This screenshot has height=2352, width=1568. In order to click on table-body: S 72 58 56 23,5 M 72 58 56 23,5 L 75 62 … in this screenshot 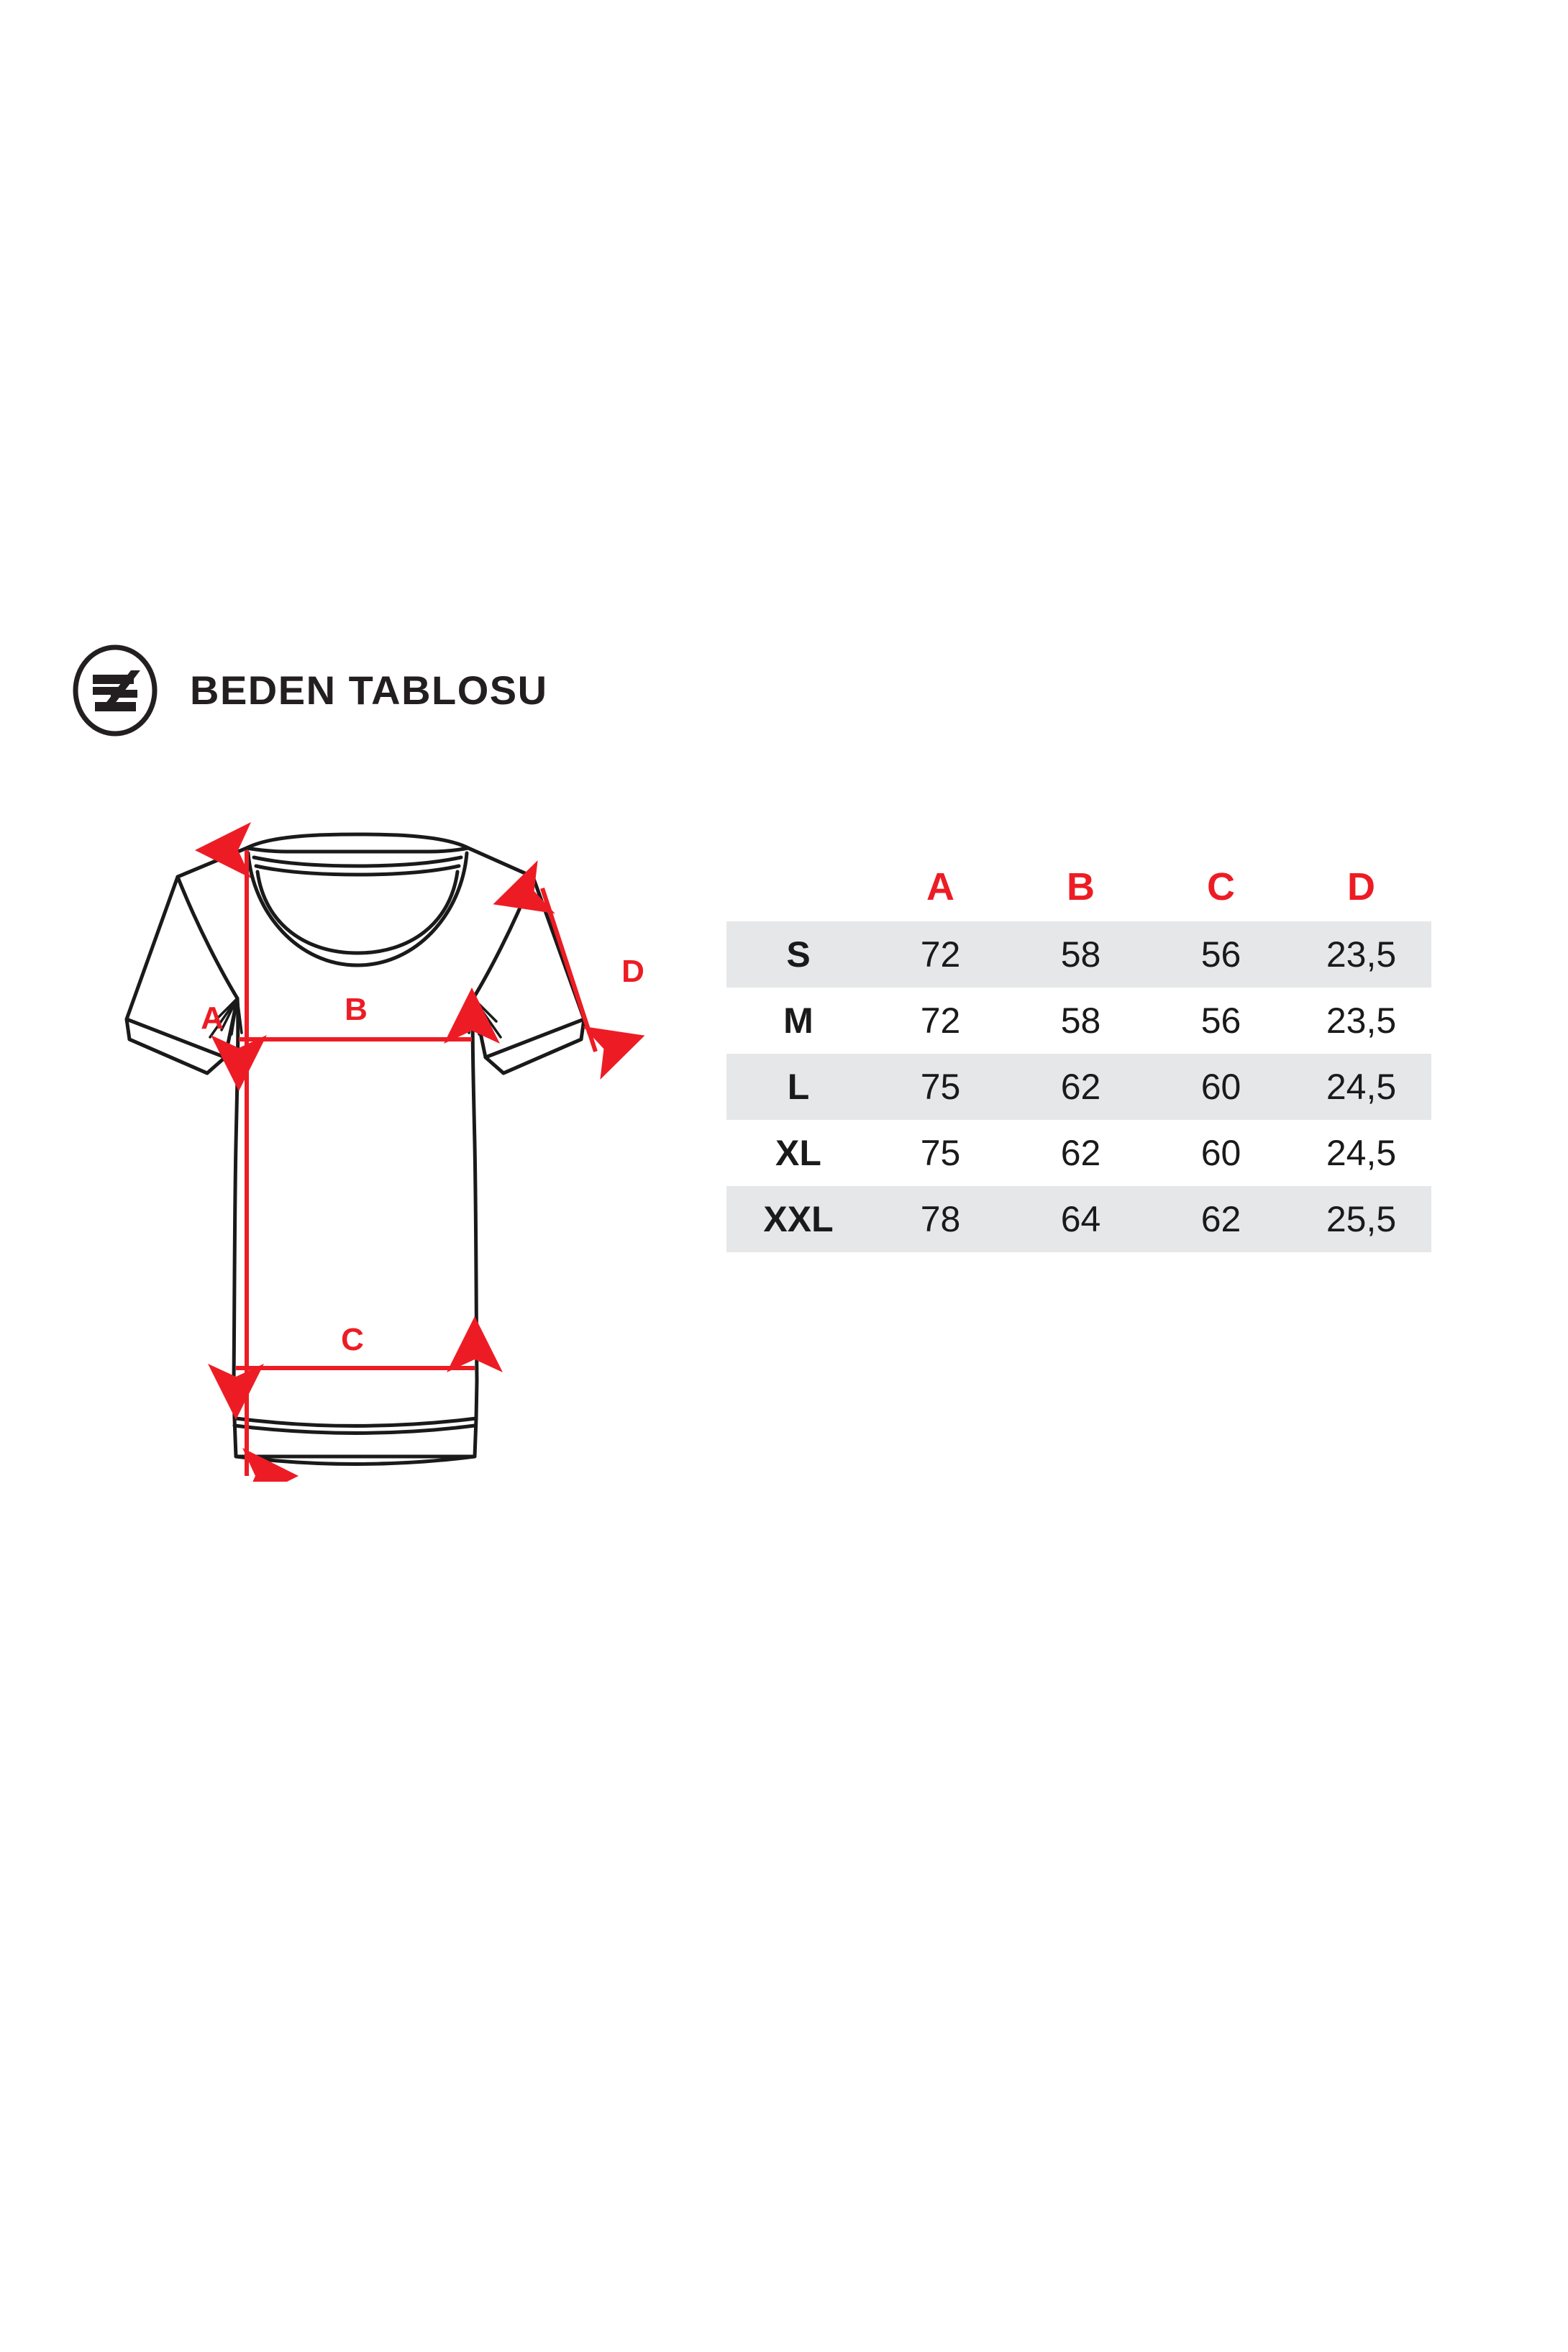, I will do `click(1079, 1086)`.